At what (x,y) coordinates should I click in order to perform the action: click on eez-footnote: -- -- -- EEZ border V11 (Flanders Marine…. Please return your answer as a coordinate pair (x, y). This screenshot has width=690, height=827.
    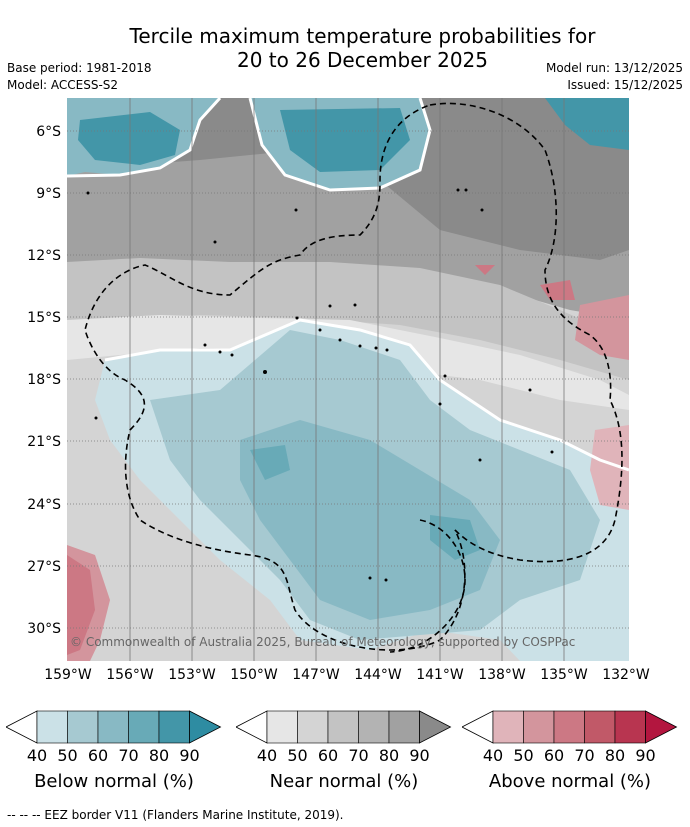
    Looking at the image, I should click on (175, 815).